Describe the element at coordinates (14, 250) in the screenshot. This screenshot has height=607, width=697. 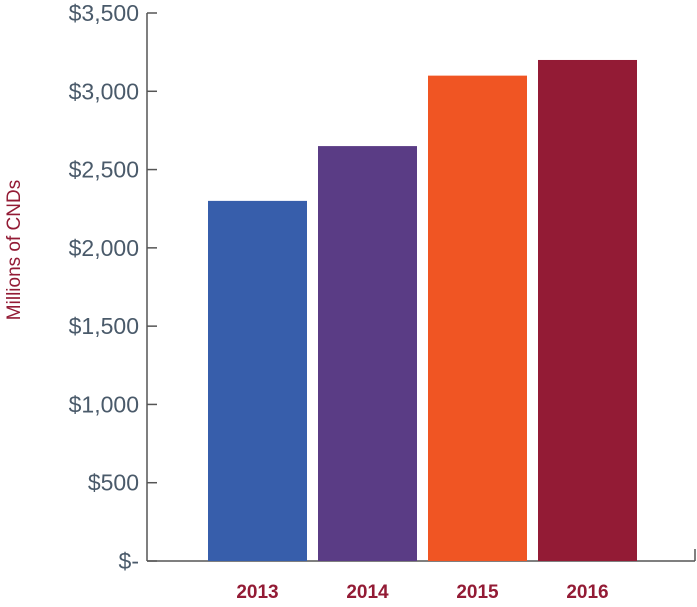
I see `y-axis-label: Millions of CNDs` at that location.